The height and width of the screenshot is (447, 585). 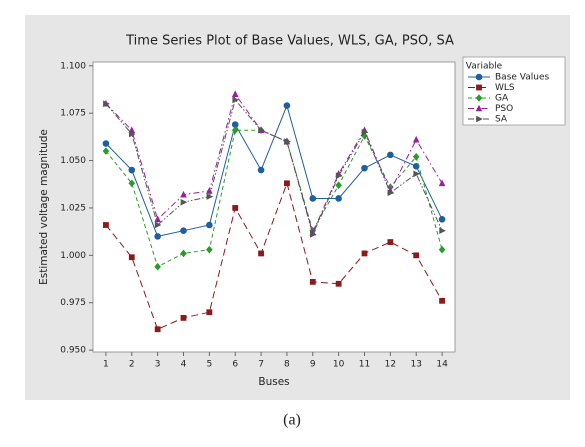 What do you see at coordinates (73, 66) in the screenshot?
I see `y-tick-label: 1.100` at bounding box center [73, 66].